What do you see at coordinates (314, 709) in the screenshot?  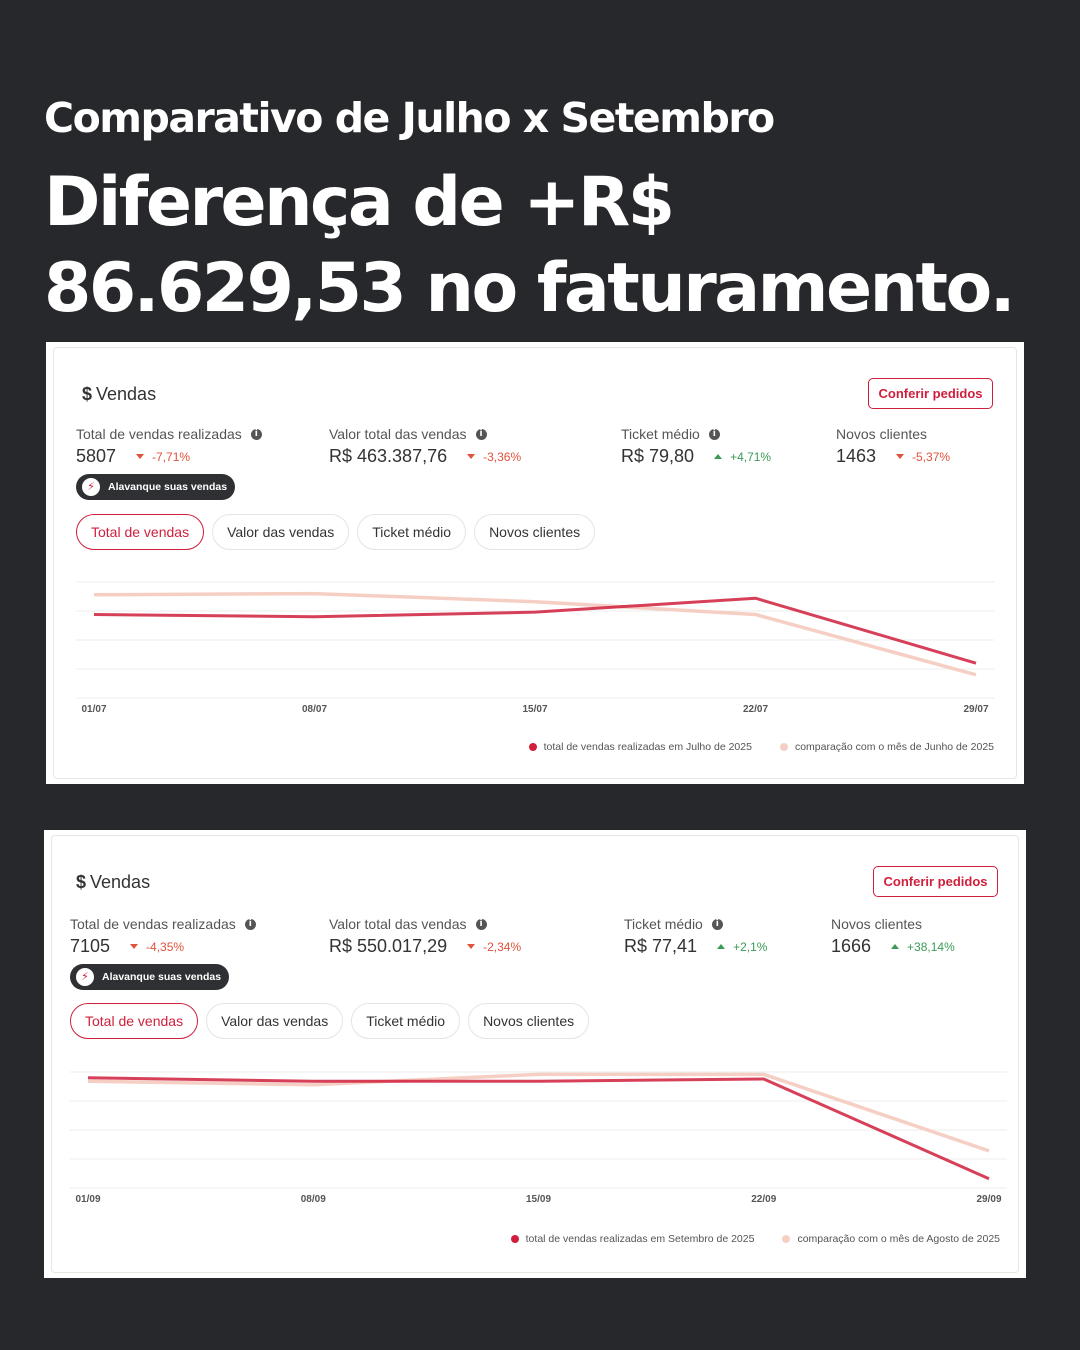 I see `x-tick-label: 08/07` at bounding box center [314, 709].